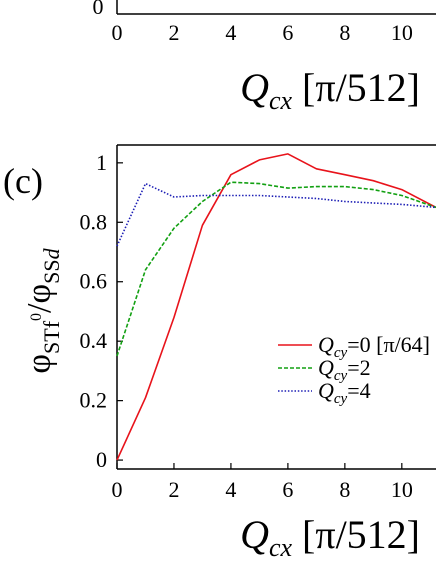 The image size is (436, 564). I want to click on top-x-tick-label: 10, so click(402, 32).